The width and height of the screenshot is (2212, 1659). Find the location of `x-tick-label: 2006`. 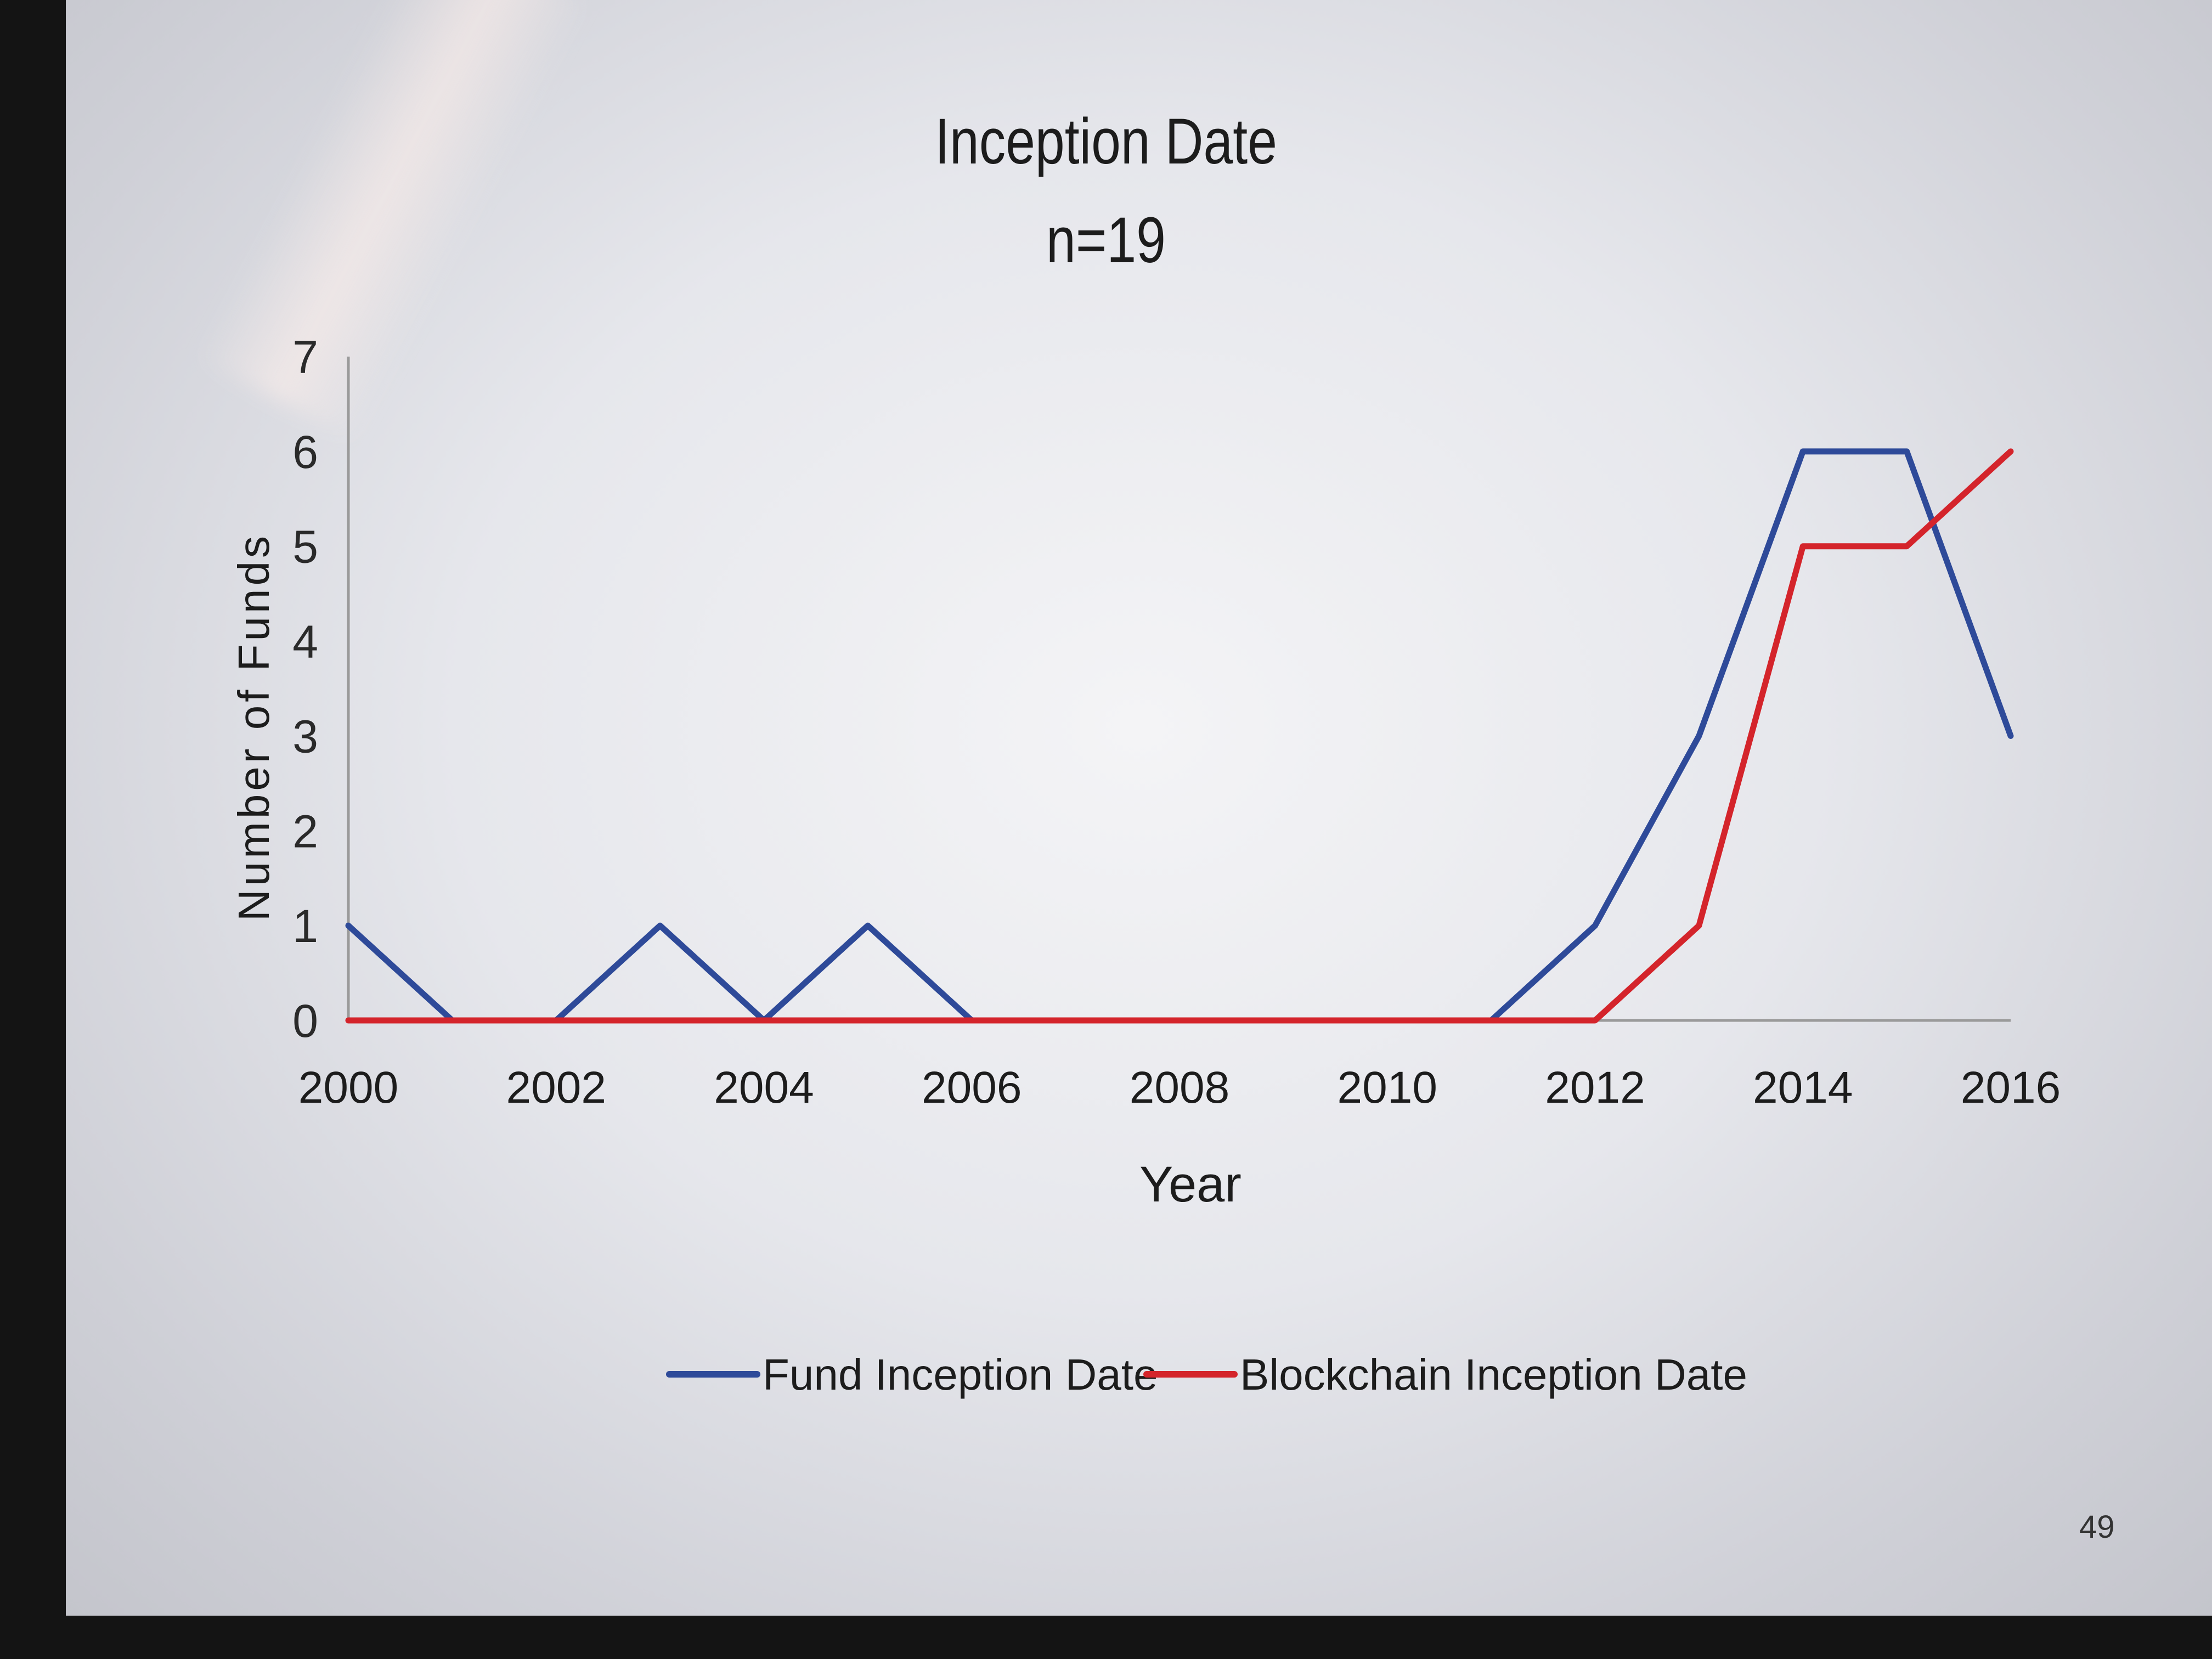

x-tick-label: 2006 is located at coordinates (972, 1088).